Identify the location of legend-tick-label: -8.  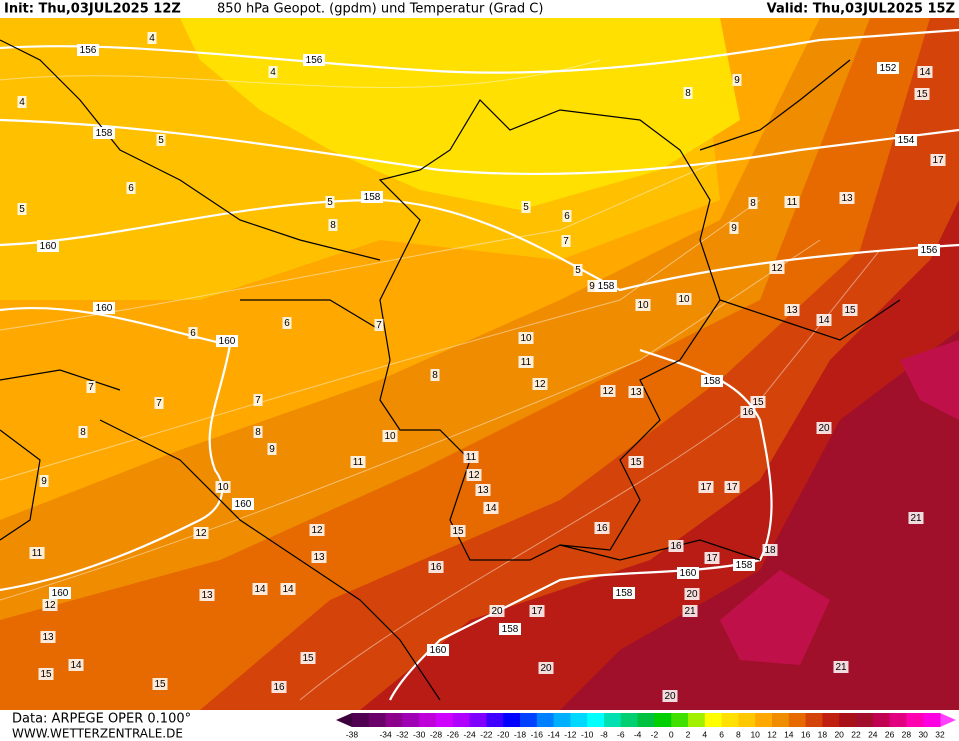
(604, 734).